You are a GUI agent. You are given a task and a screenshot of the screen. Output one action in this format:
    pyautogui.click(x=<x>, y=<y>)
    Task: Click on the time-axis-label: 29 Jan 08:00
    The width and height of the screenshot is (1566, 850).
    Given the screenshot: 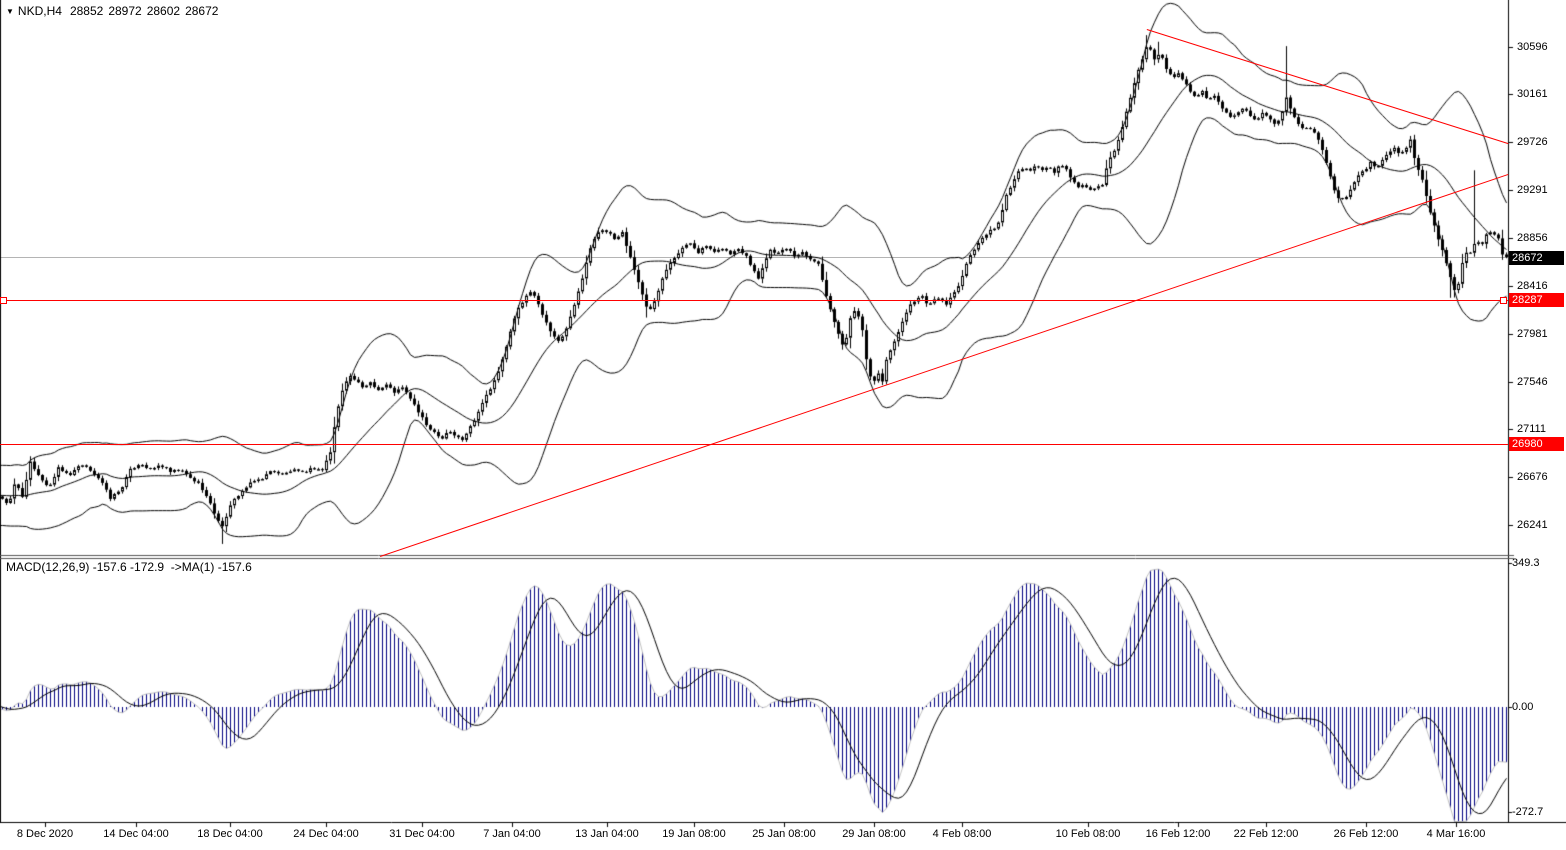 What is the action you would take?
    pyautogui.click(x=874, y=834)
    